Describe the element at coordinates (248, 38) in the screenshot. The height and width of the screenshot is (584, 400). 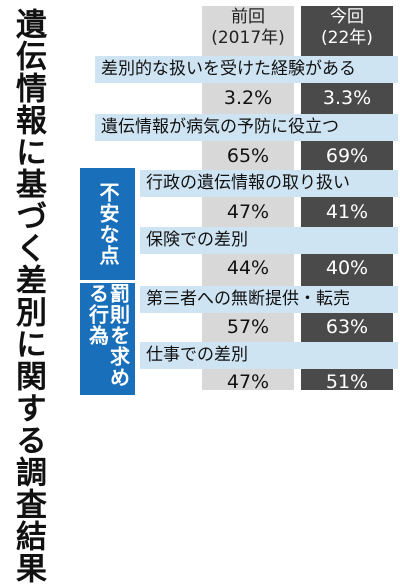
I see `previous-header-year: (2017年)` at that location.